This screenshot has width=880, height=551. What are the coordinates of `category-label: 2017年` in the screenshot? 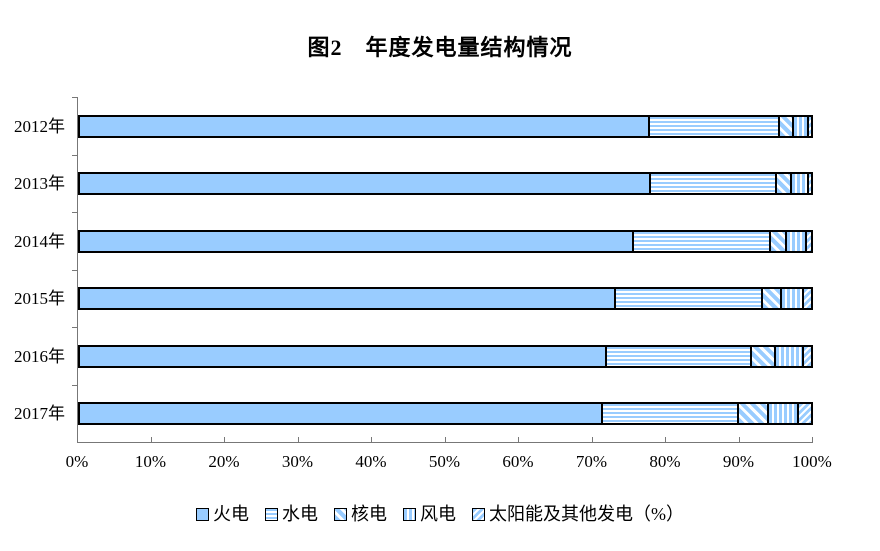 It's located at (39, 414).